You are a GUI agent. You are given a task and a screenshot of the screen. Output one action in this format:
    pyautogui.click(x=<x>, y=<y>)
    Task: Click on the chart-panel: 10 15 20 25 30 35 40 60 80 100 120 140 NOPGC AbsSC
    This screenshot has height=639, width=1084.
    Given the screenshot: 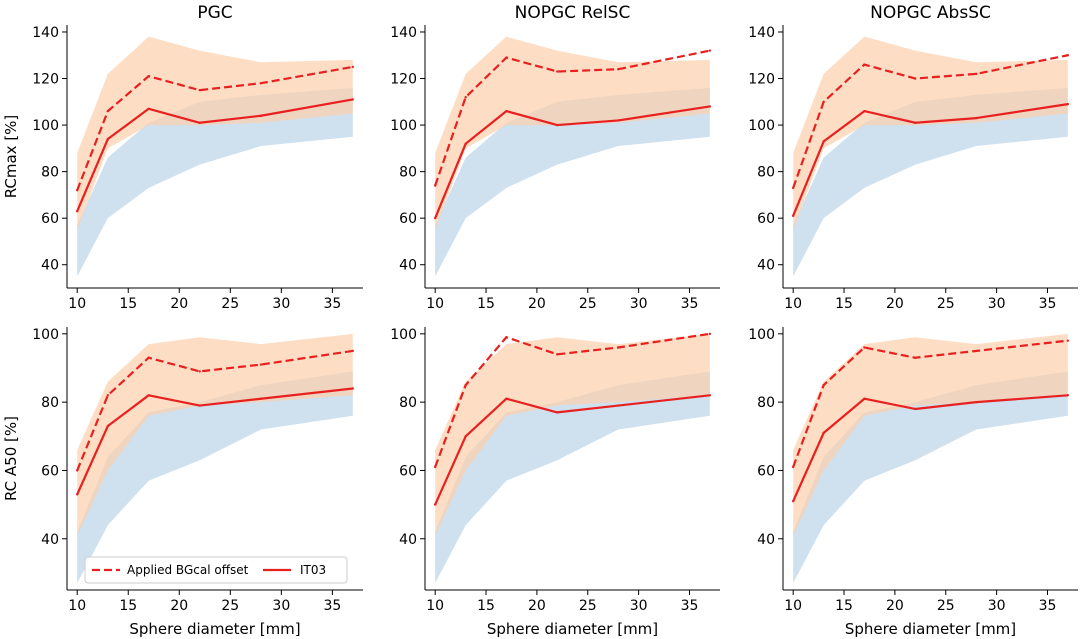 What is the action you would take?
    pyautogui.click(x=913, y=157)
    